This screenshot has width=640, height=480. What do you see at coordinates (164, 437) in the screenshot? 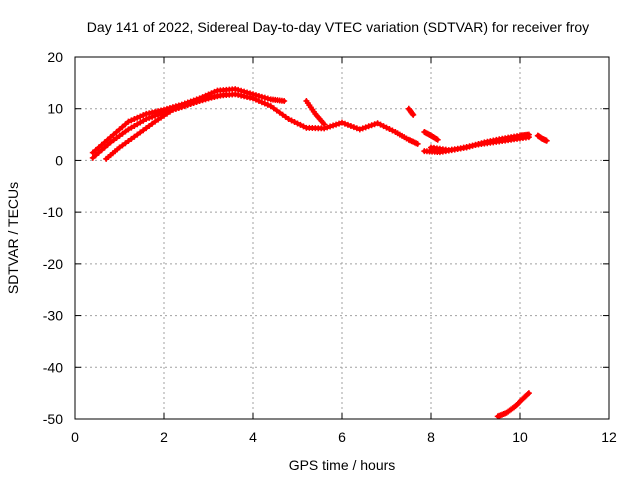
I see `x-tick-label: 2` at bounding box center [164, 437].